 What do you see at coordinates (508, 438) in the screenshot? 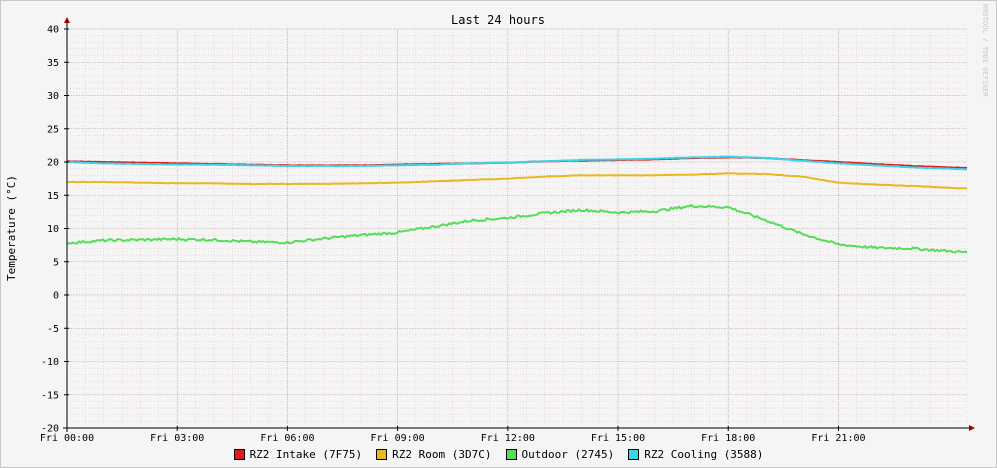
I see `x-tick-label: Fri 12:00` at bounding box center [508, 438].